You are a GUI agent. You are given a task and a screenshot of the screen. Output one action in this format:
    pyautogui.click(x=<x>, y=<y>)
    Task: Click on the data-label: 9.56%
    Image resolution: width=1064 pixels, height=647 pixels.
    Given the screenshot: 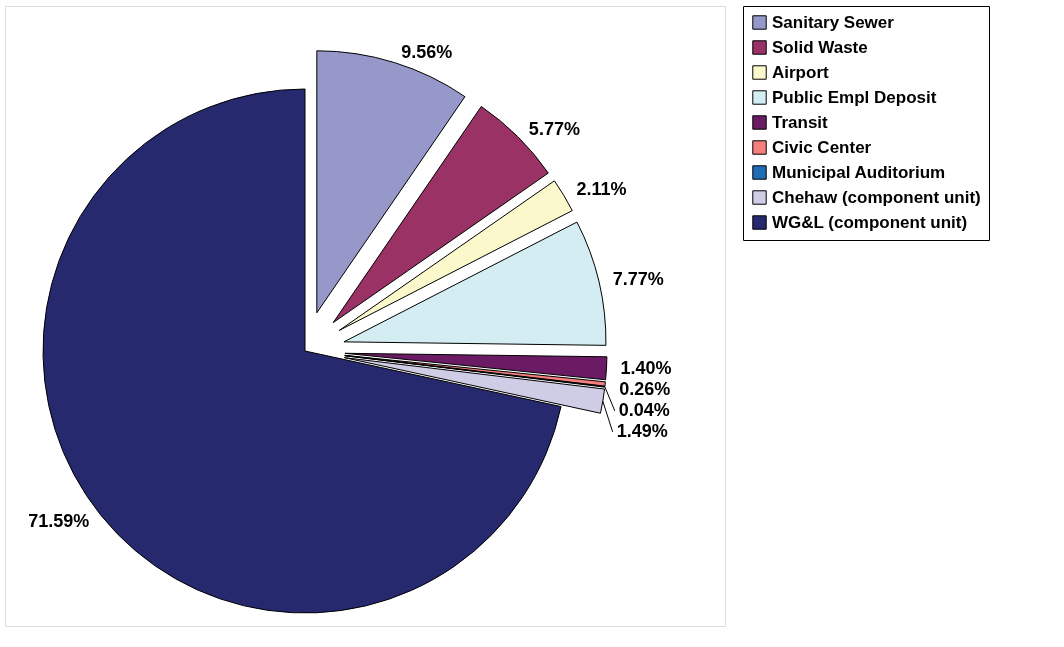 What is the action you would take?
    pyautogui.click(x=427, y=51)
    